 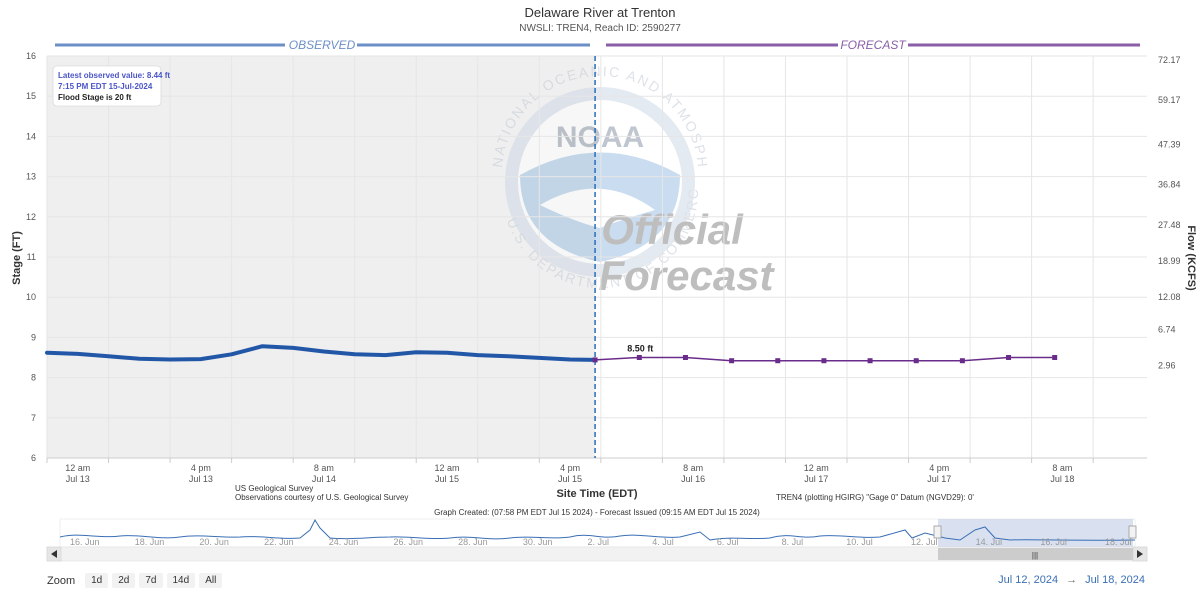 What do you see at coordinates (95, 97) in the screenshot?
I see `flood-stage-text: Flood Stage is 20 ft` at bounding box center [95, 97].